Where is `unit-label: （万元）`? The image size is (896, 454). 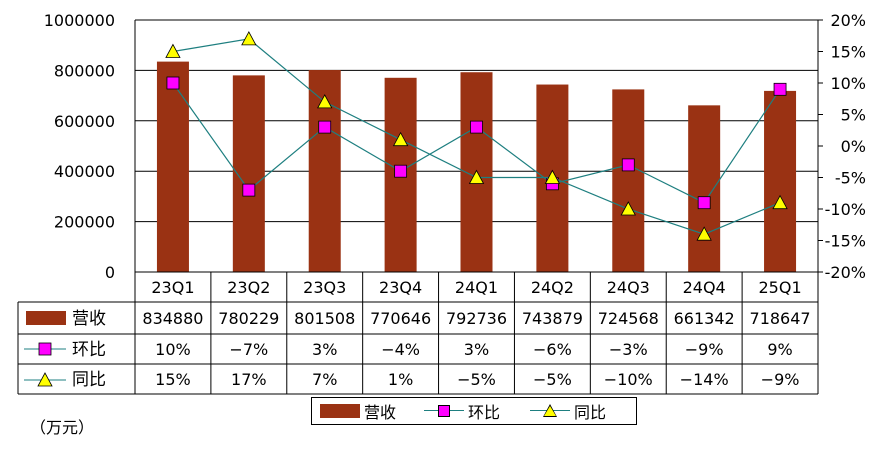
unit-label: （万元） is located at coordinates (62, 427).